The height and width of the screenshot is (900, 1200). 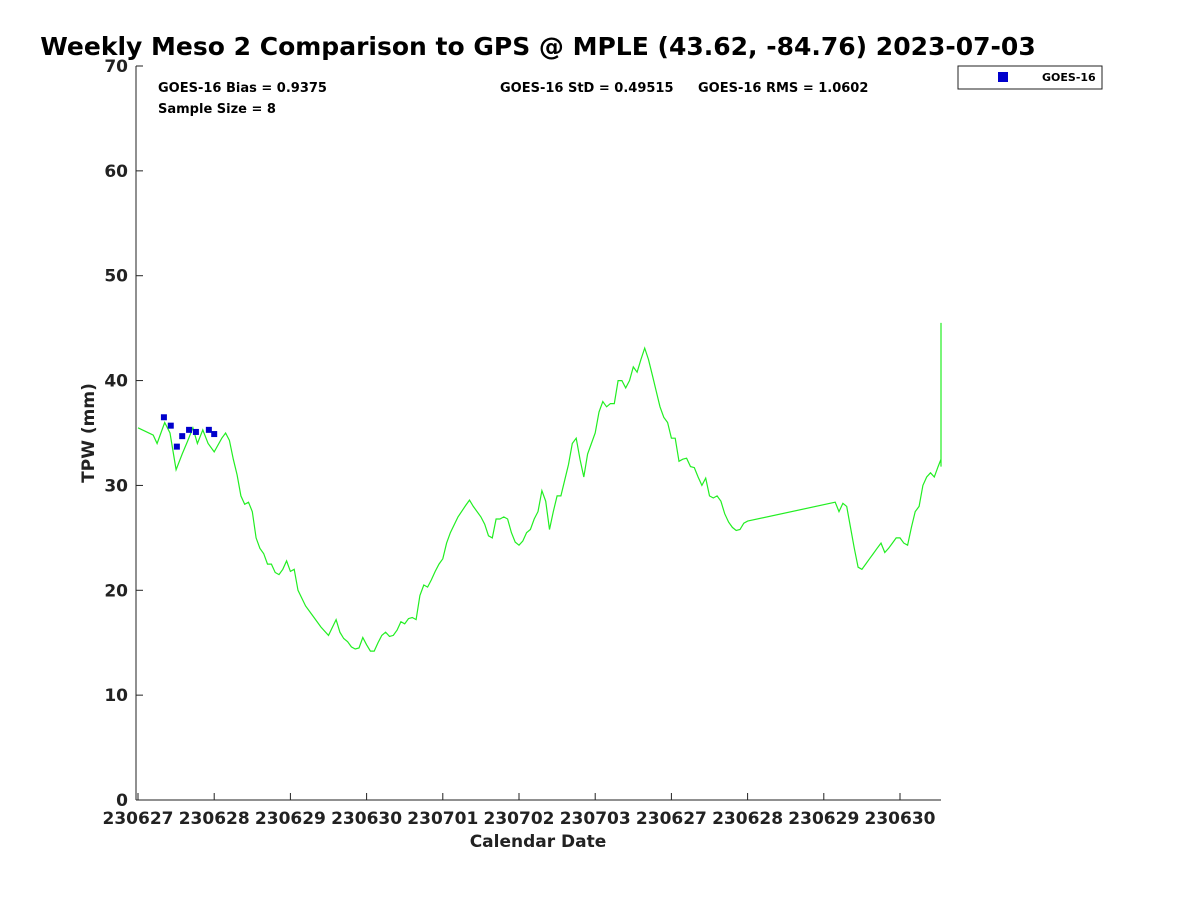 What do you see at coordinates (1069, 77) in the screenshot?
I see `legend-label-goes16: GOES-16` at bounding box center [1069, 77].